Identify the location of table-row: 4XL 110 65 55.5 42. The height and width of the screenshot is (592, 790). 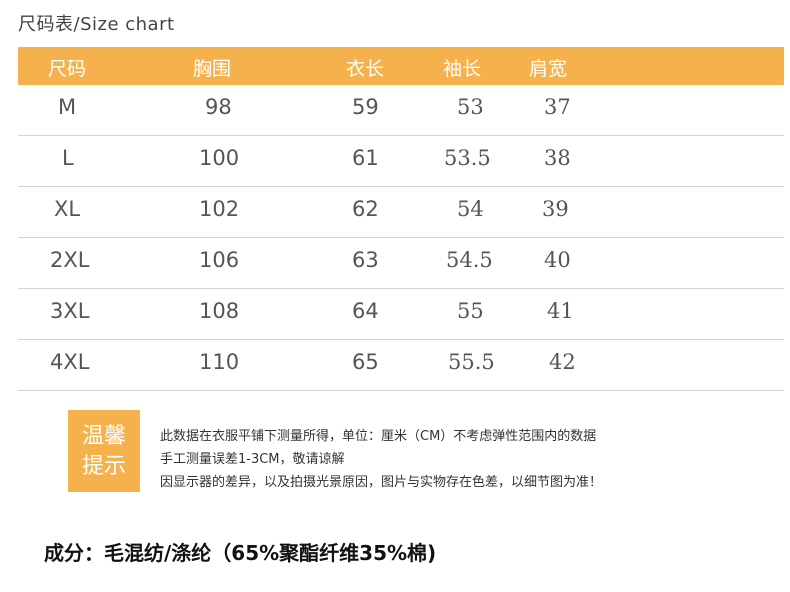
(395, 365).